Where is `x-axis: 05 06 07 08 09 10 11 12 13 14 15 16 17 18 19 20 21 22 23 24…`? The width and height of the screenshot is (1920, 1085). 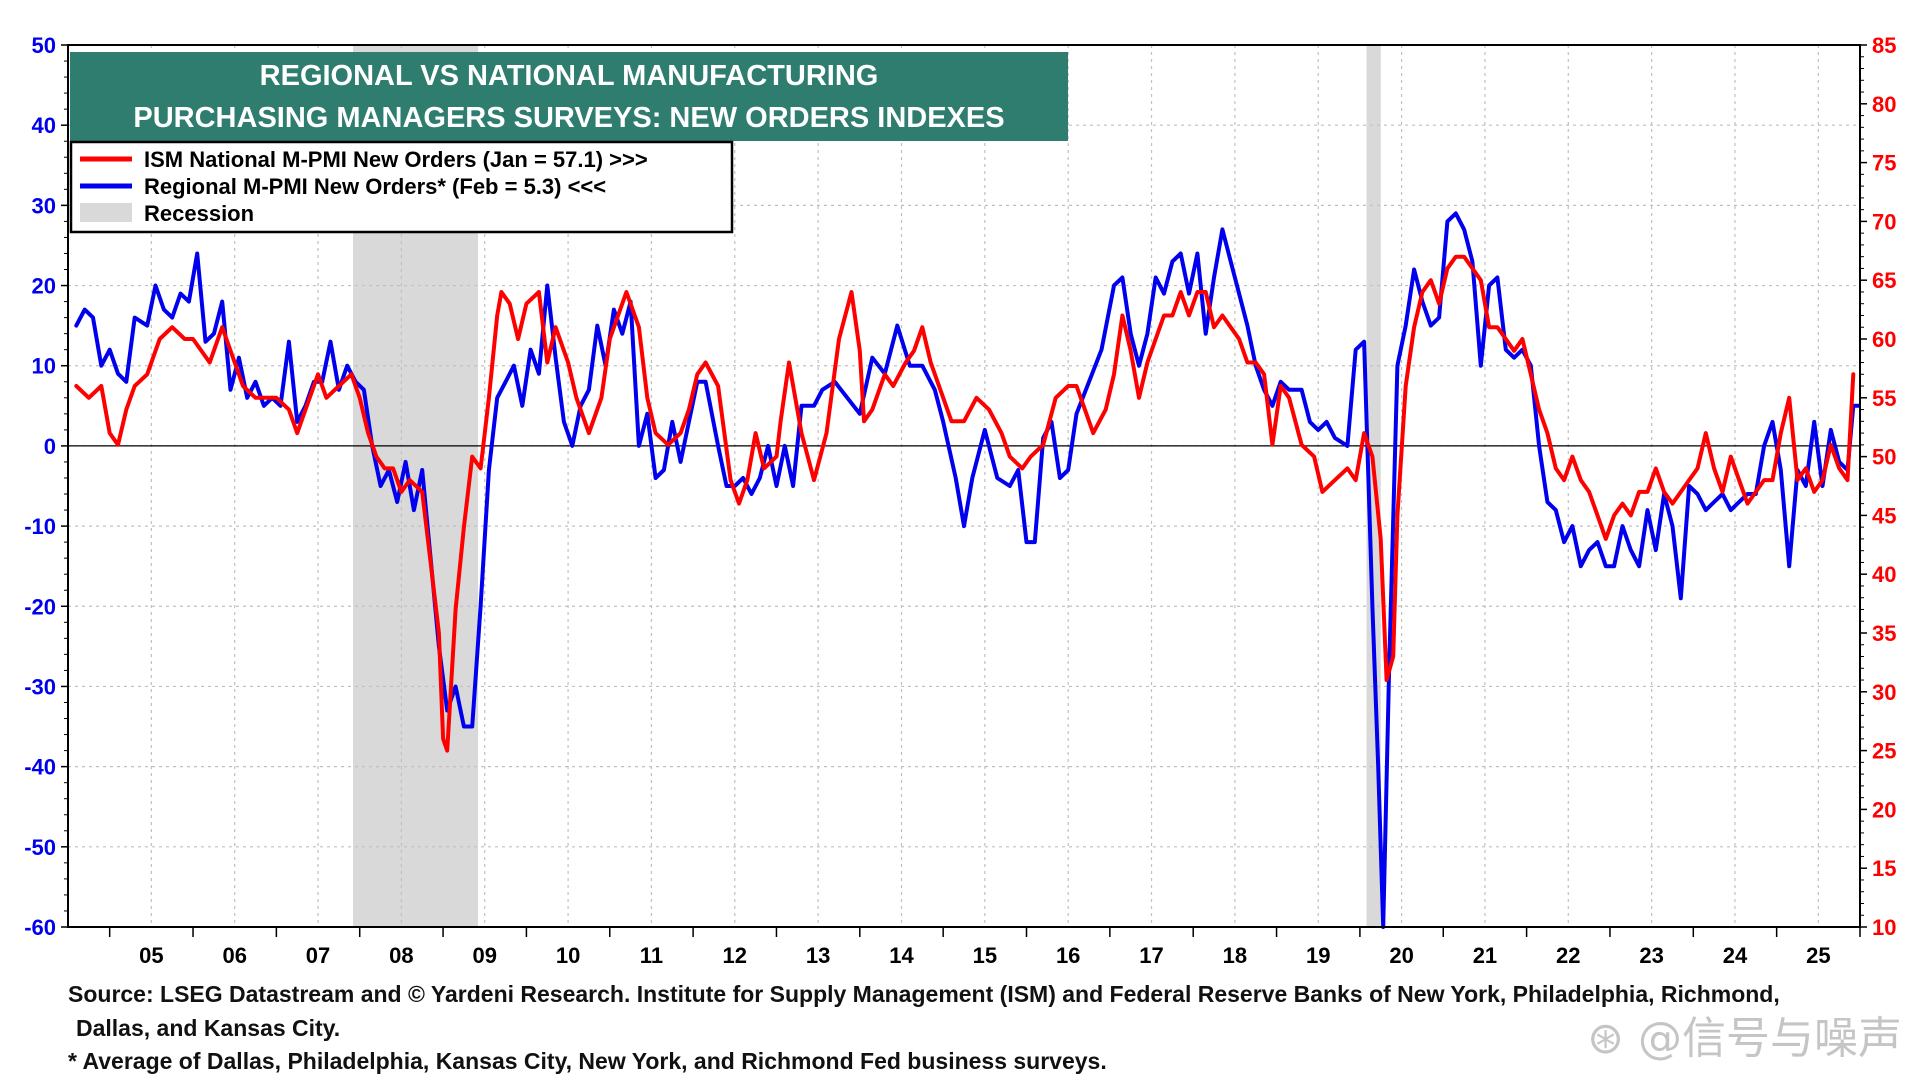
x-axis: 05 06 07 08 09 10 11 12 13 14 15 16 17 18 19 20 21 22 23 24… is located at coordinates (984, 947).